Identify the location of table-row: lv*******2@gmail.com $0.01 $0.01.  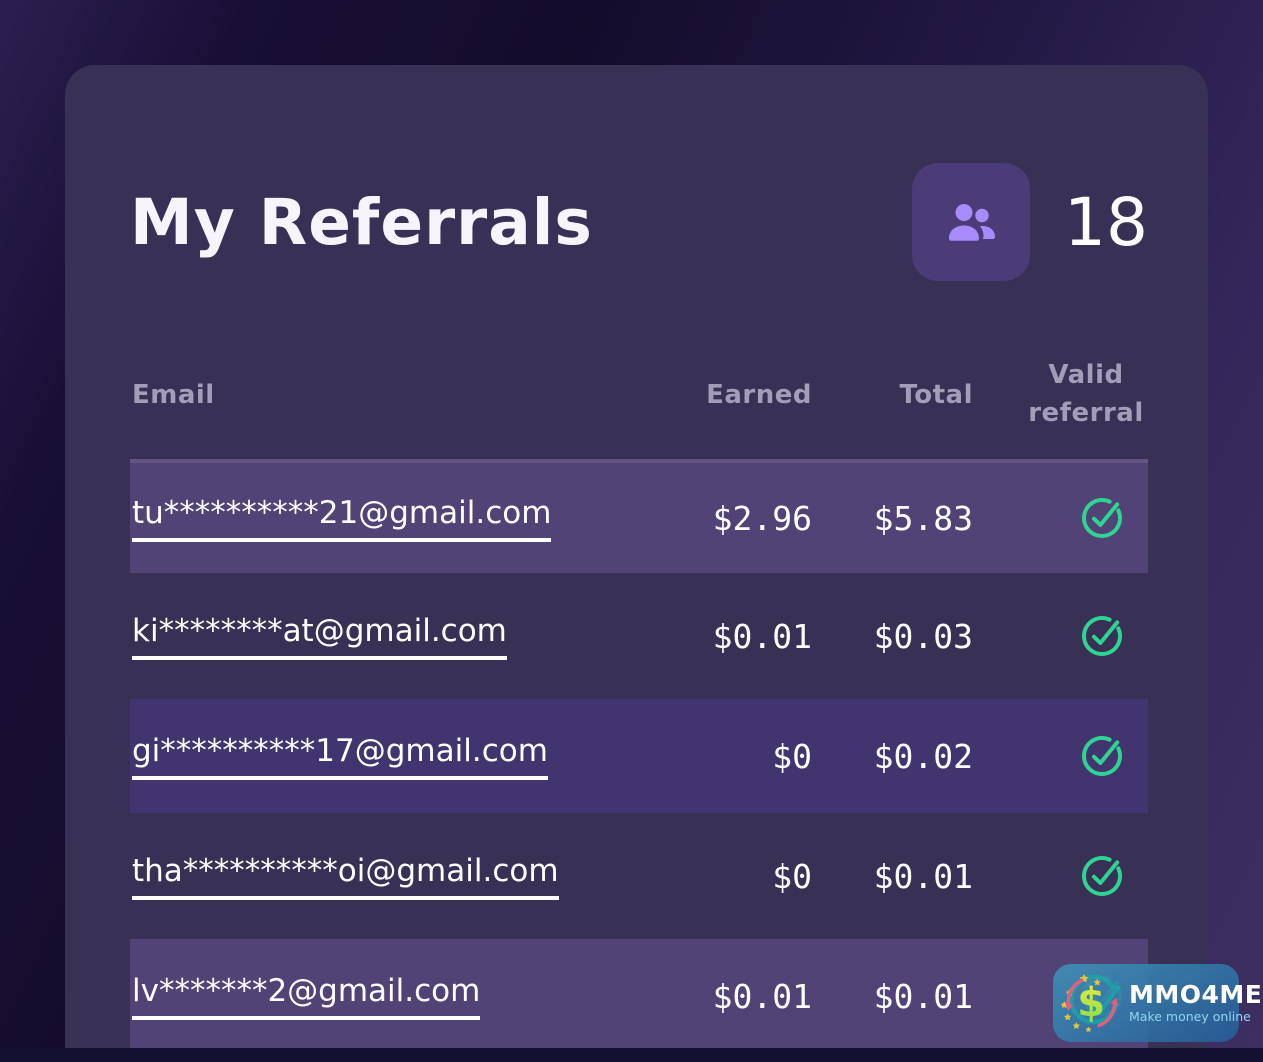
(639, 996).